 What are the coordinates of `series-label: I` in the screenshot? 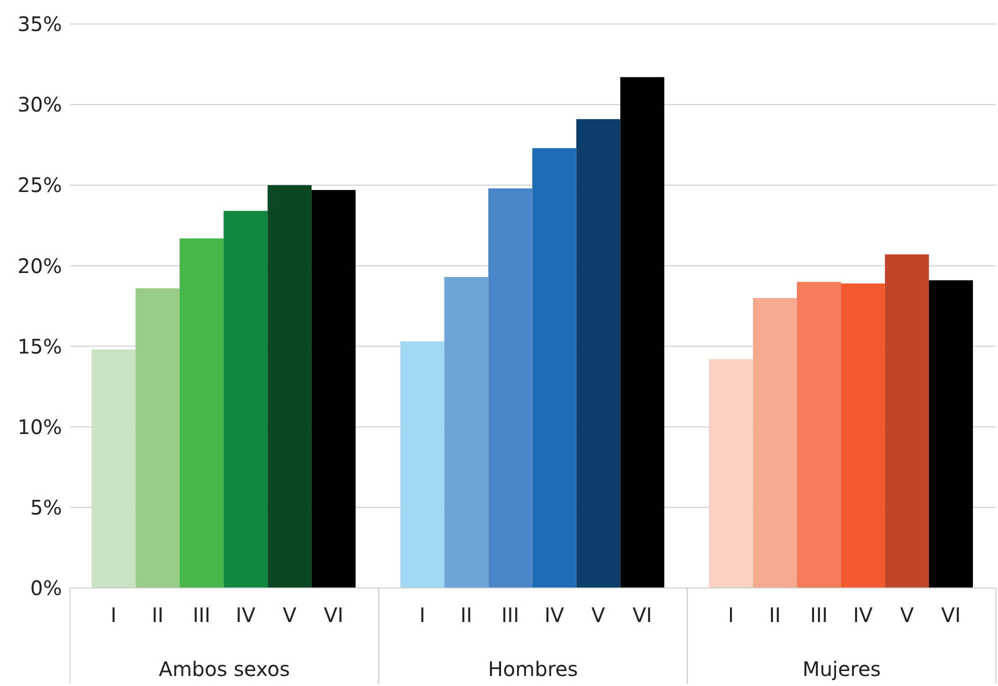 It's located at (113, 615).